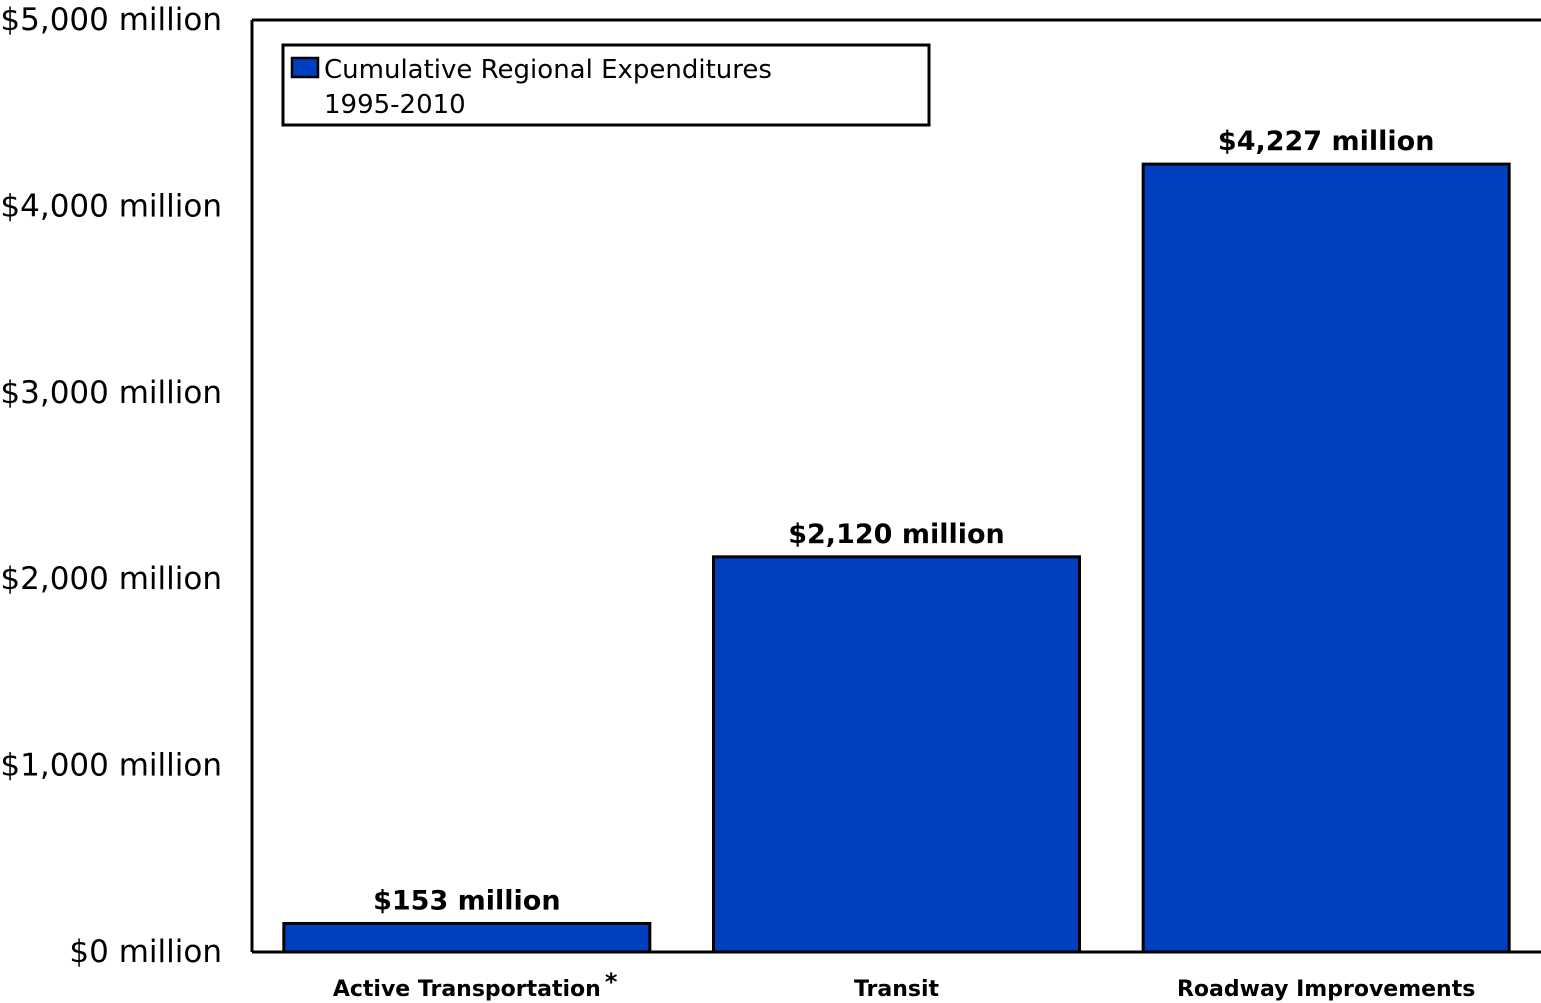  I want to click on y-tick-label: $0 million, so click(145, 952).